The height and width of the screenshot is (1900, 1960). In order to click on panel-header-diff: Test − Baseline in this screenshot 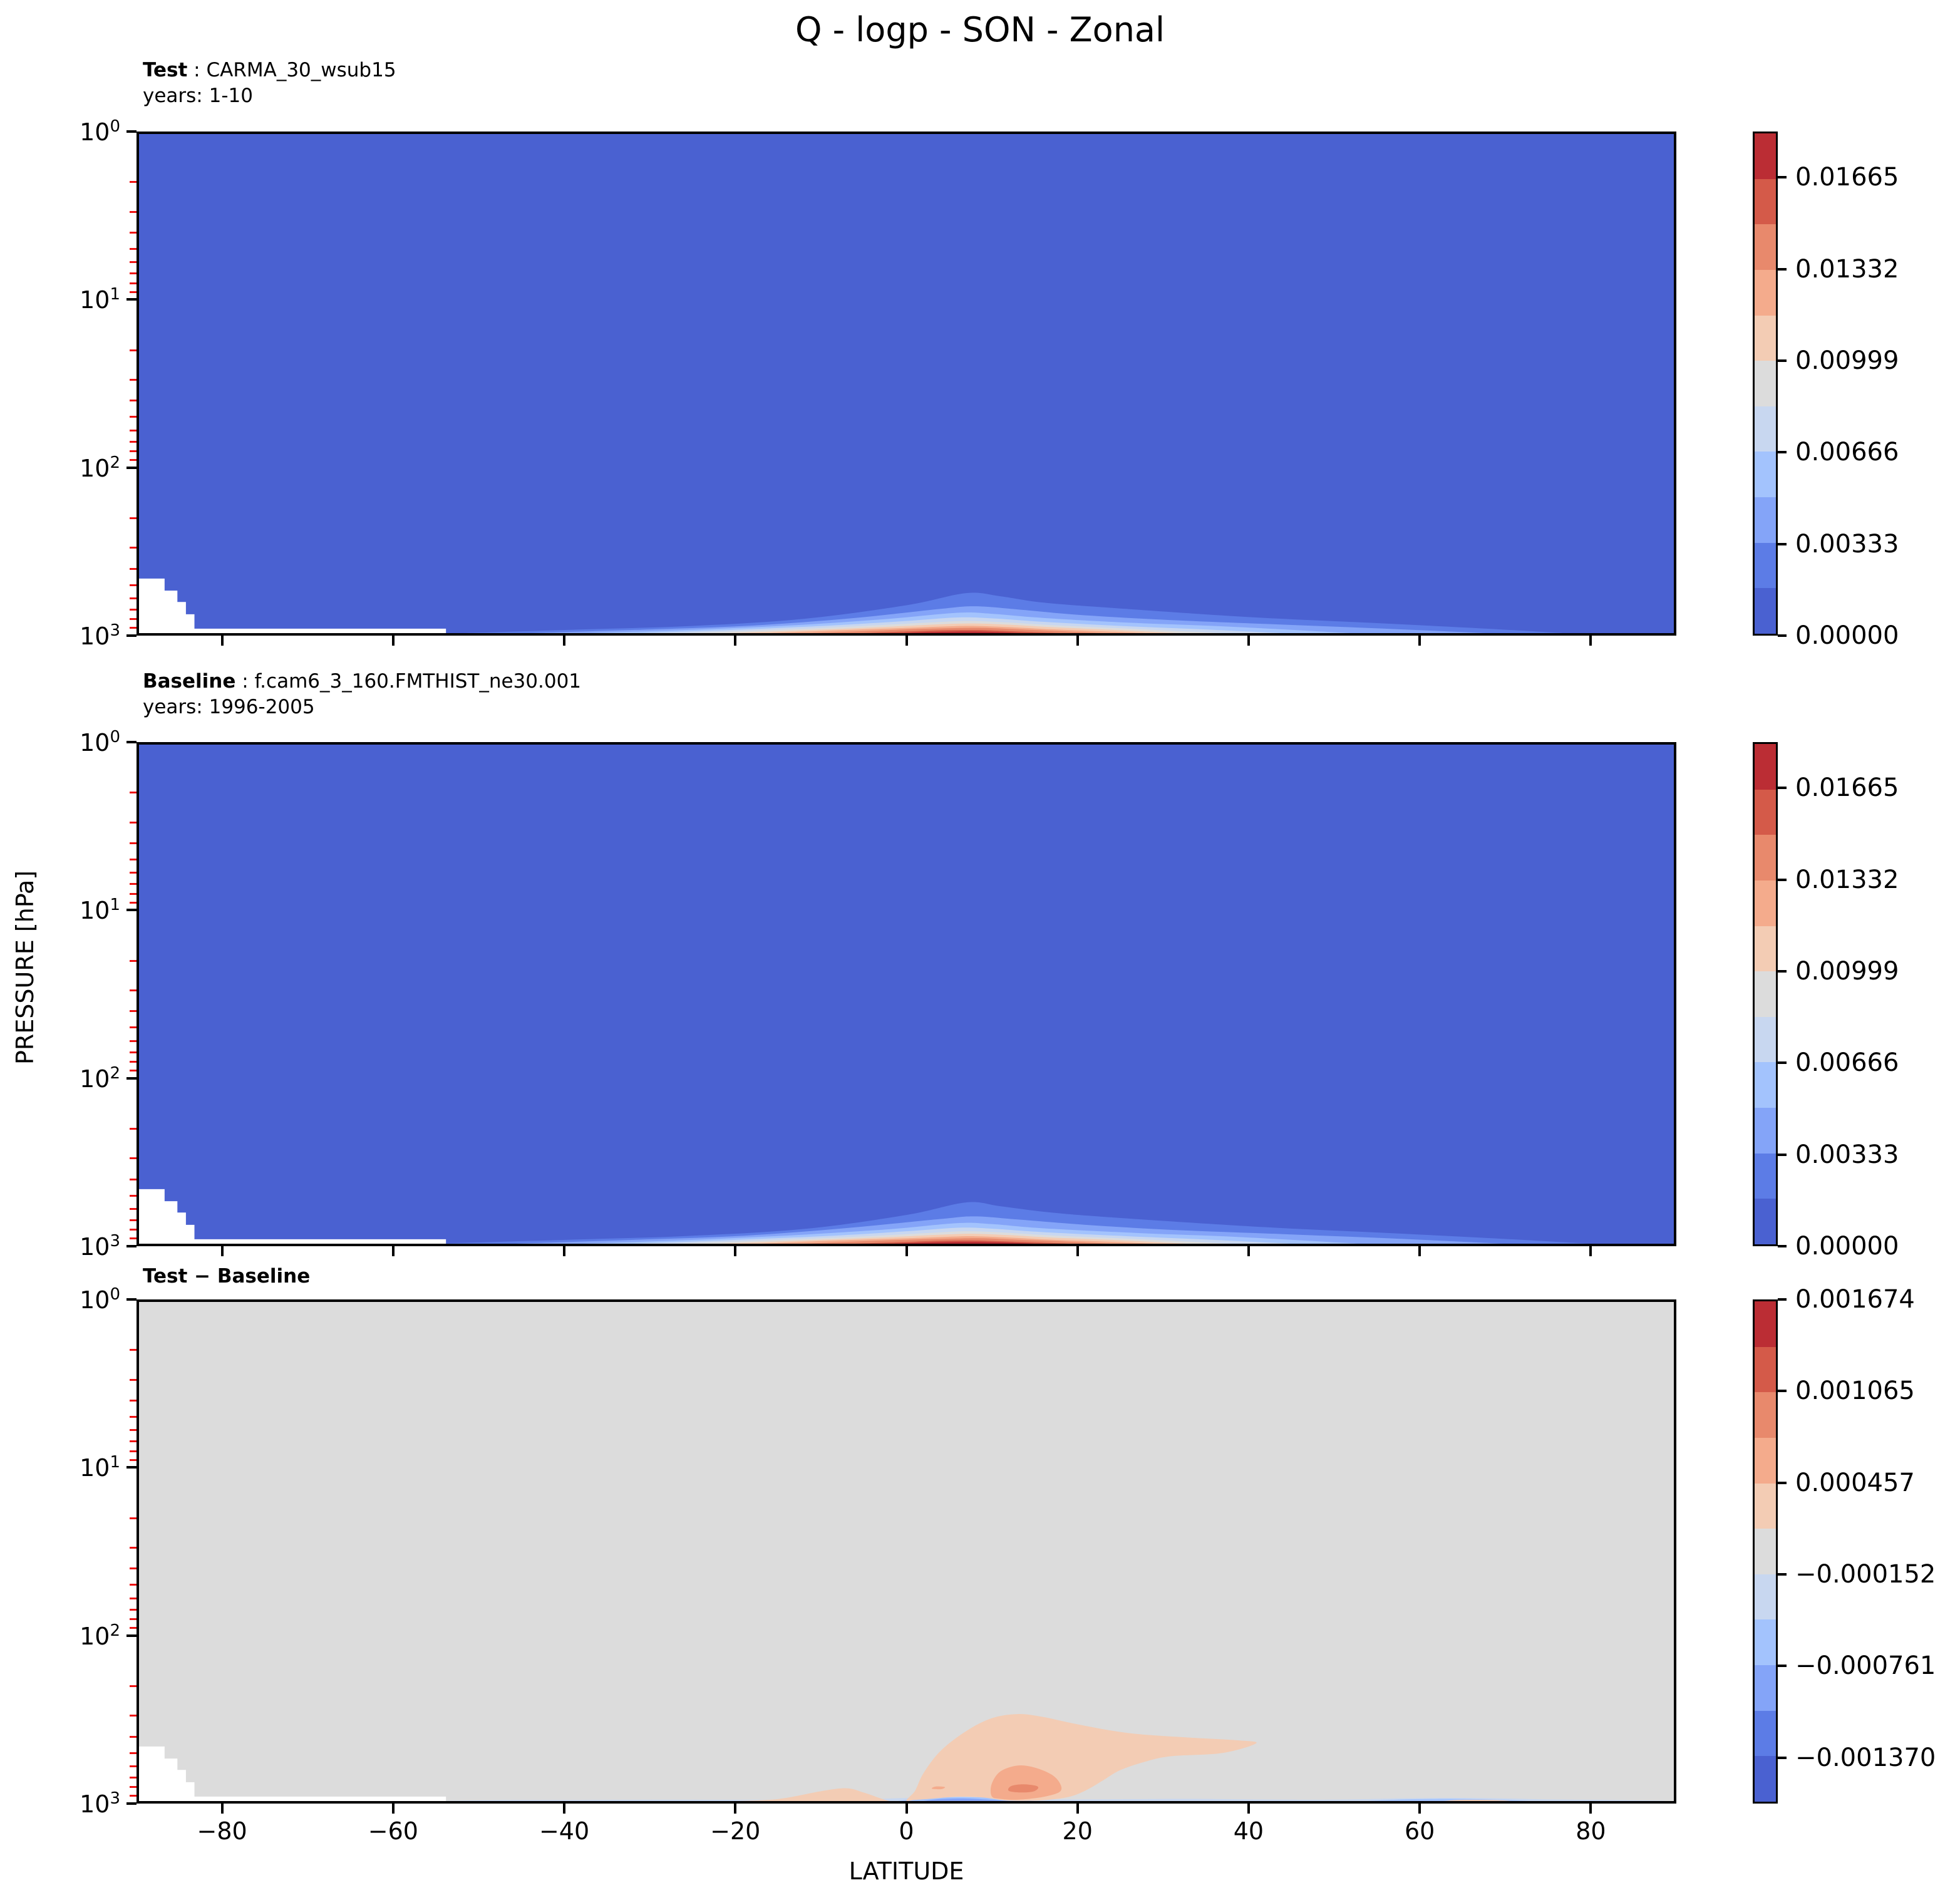, I will do `click(226, 1276)`.